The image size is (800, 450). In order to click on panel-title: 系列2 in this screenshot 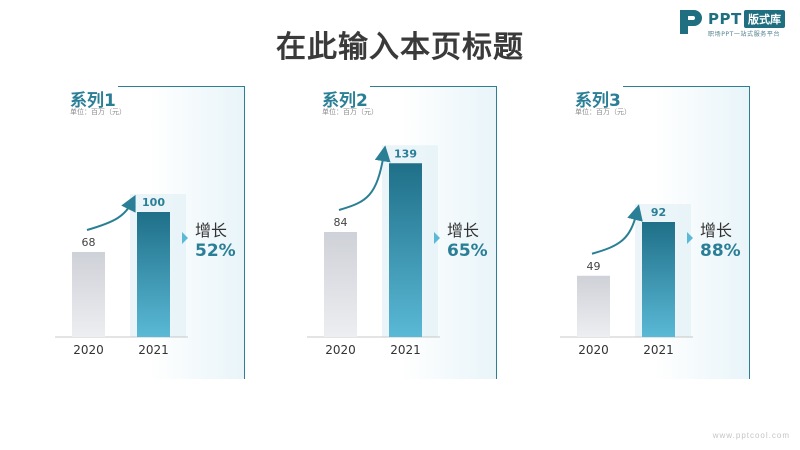, I will do `click(346, 98)`.